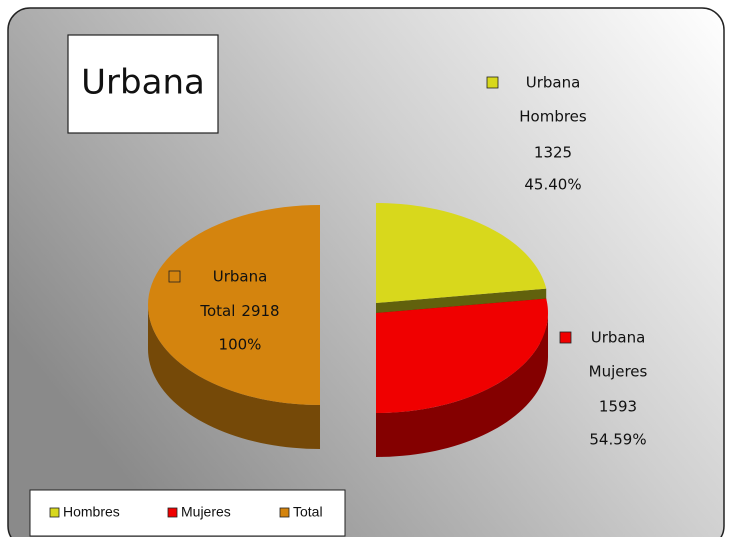  I want to click on data-label: Total 2918, so click(239, 311).